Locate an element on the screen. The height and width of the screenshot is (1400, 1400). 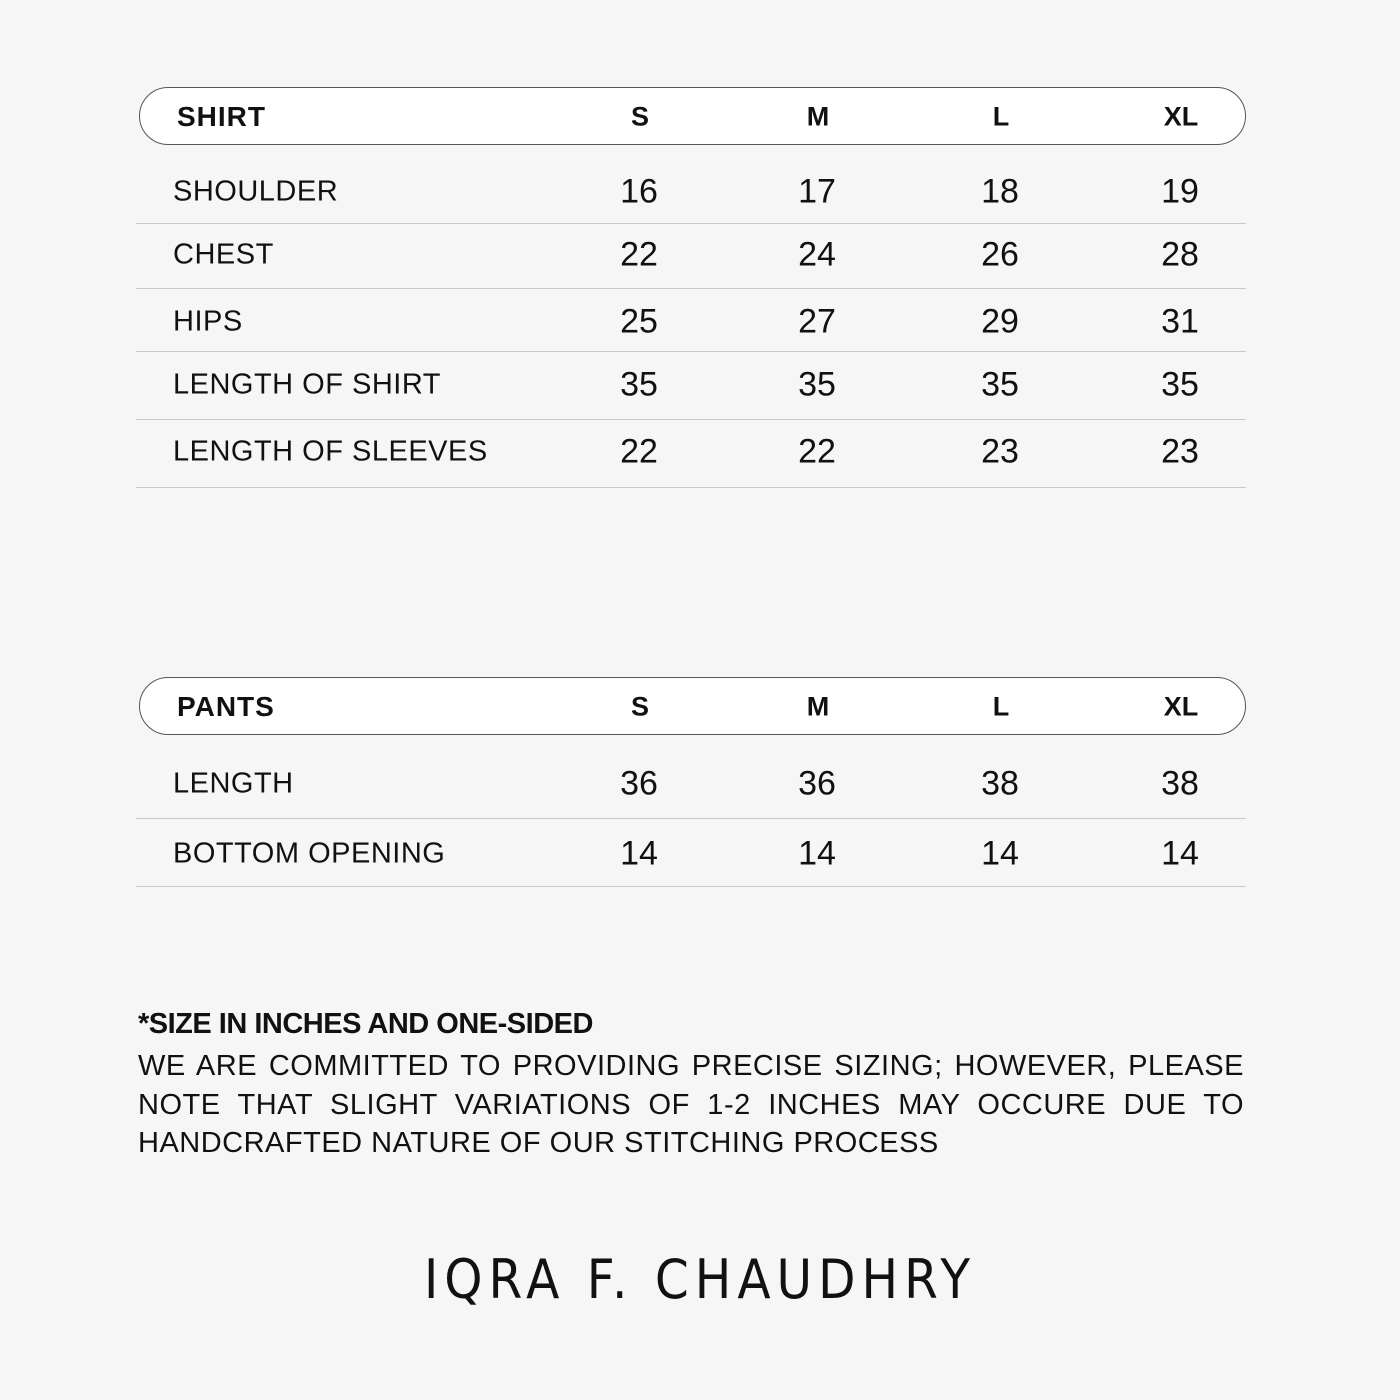
value-cell: 26 is located at coordinates (1000, 254).